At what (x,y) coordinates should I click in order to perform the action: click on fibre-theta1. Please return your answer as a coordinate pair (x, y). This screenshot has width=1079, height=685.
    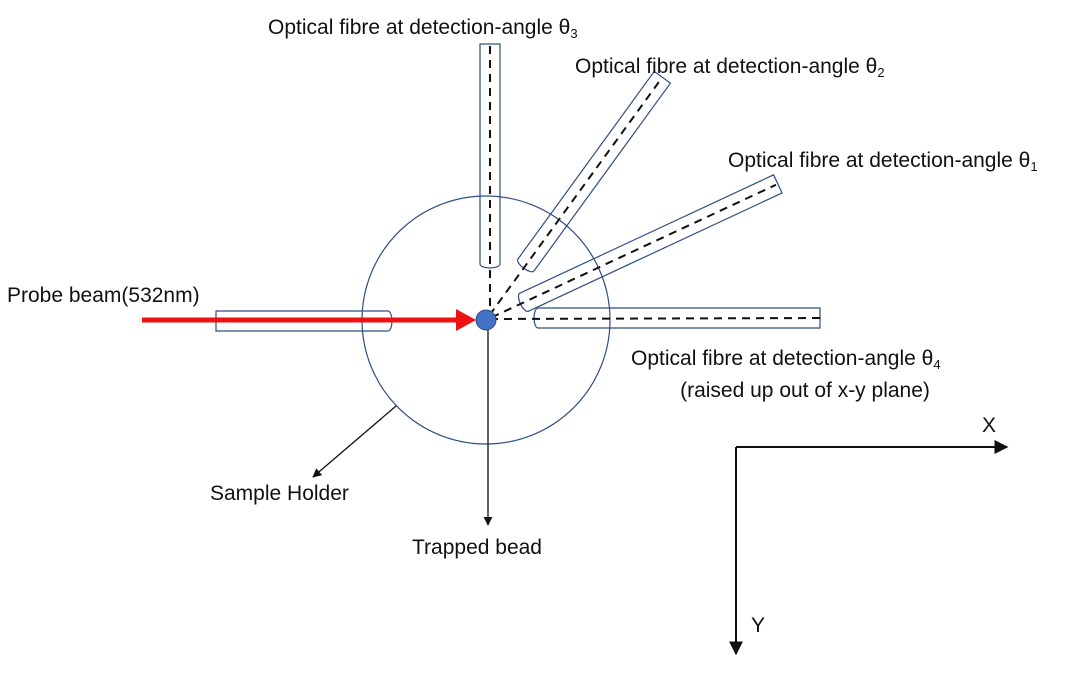
    Looking at the image, I should click on (637, 246).